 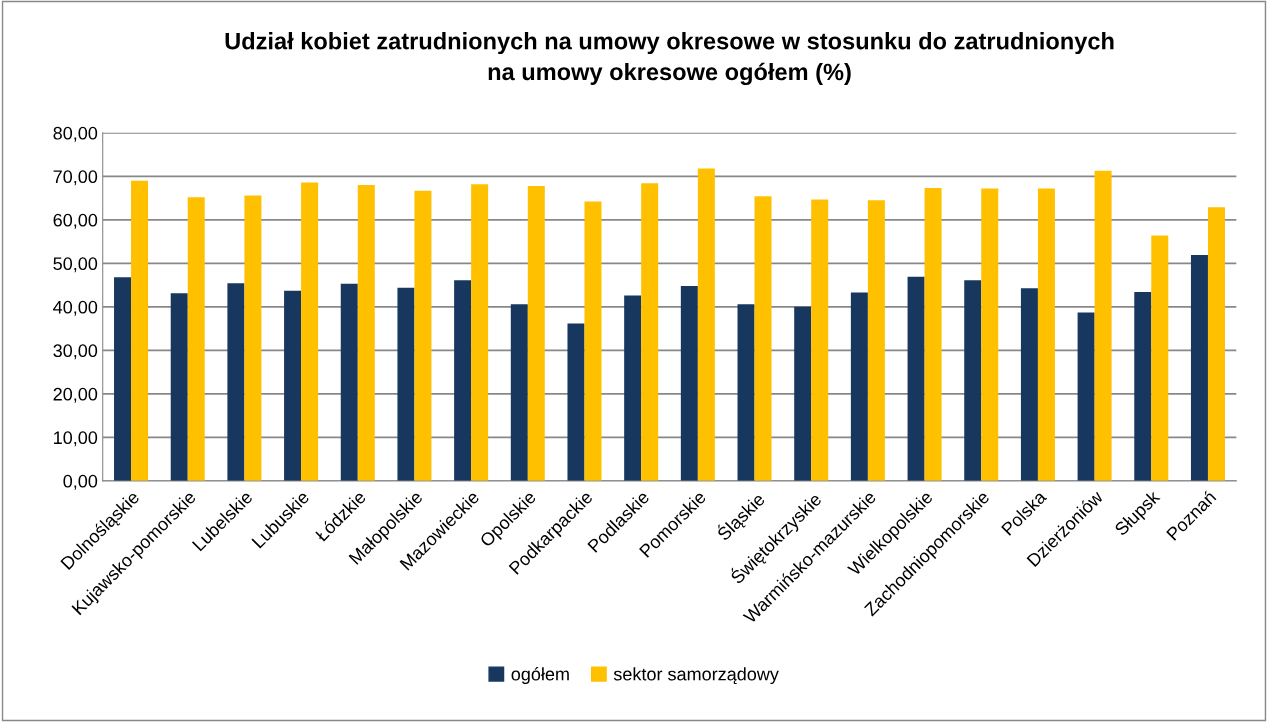 What do you see at coordinates (75, 308) in the screenshot?
I see `y-tick-label: 40,00` at bounding box center [75, 308].